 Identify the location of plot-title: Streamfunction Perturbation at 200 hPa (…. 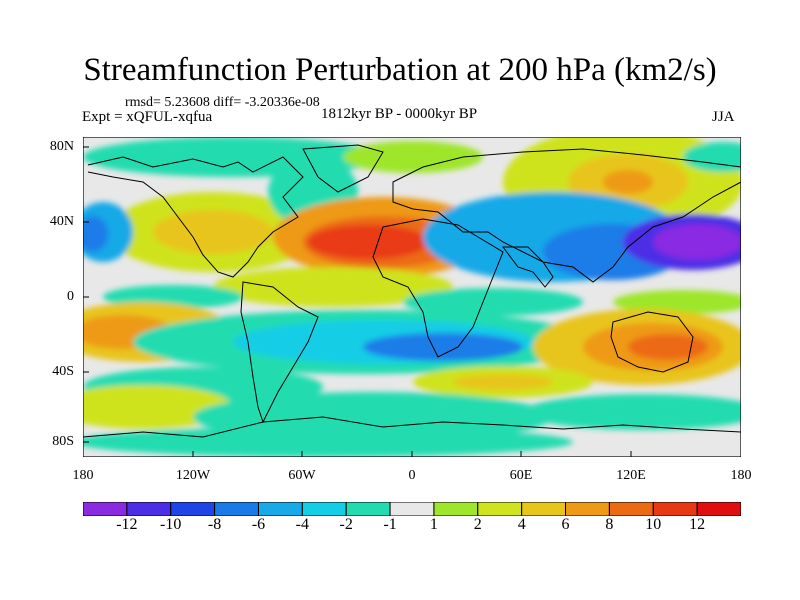
(400, 70).